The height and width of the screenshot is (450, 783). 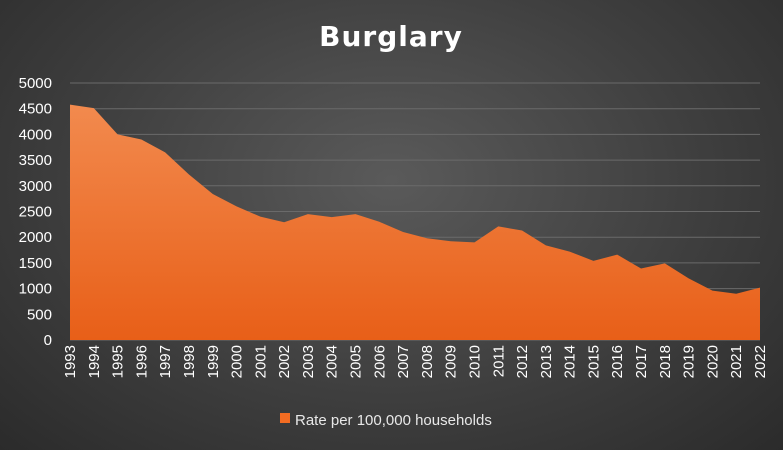 What do you see at coordinates (356, 361) in the screenshot?
I see `x-tick-label: 2005` at bounding box center [356, 361].